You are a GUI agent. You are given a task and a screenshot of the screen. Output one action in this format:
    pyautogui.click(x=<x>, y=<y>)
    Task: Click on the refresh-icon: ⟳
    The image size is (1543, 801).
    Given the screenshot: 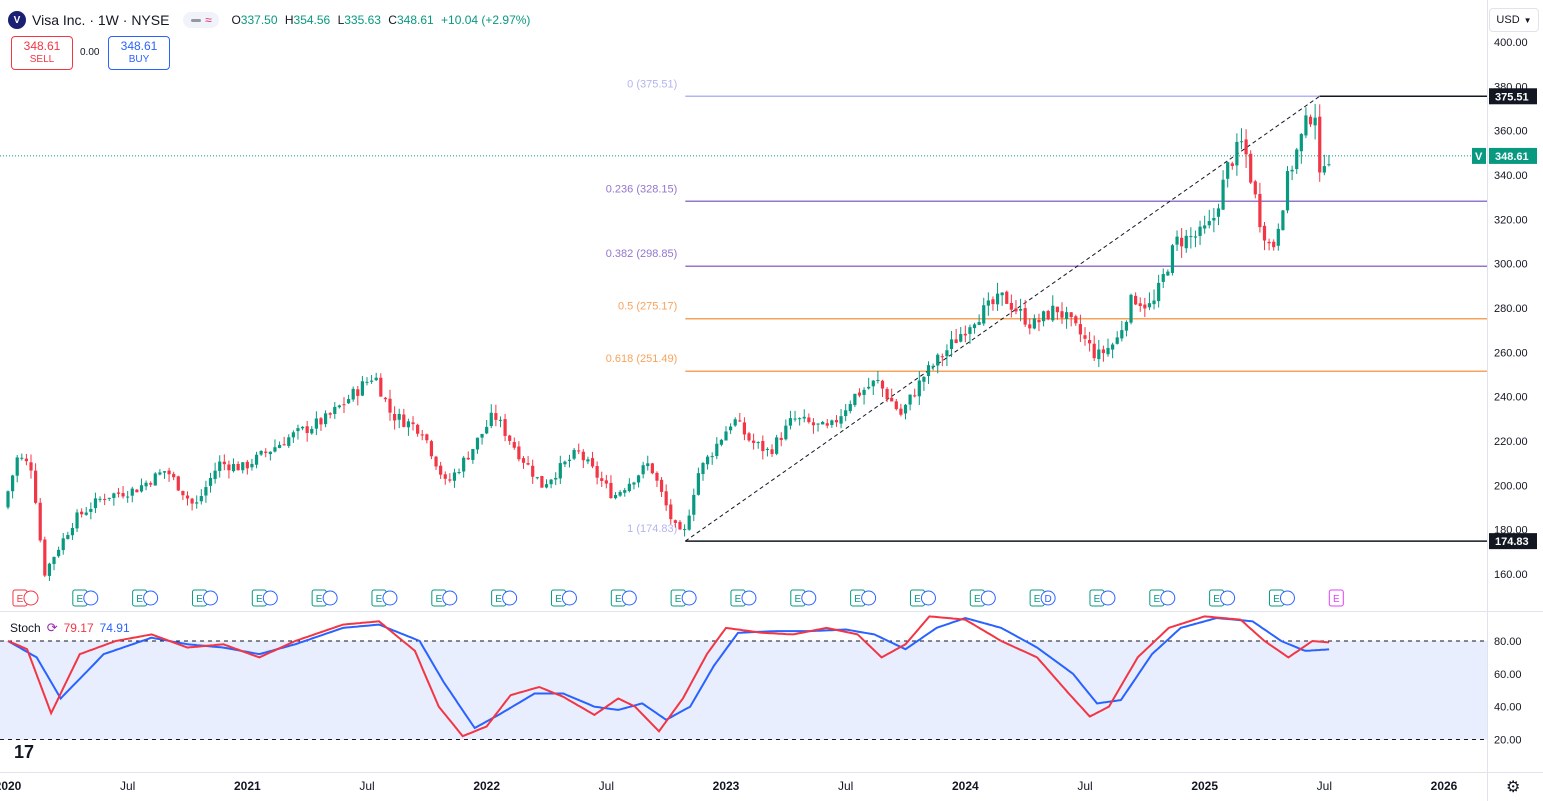 What is the action you would take?
    pyautogui.click(x=52, y=627)
    